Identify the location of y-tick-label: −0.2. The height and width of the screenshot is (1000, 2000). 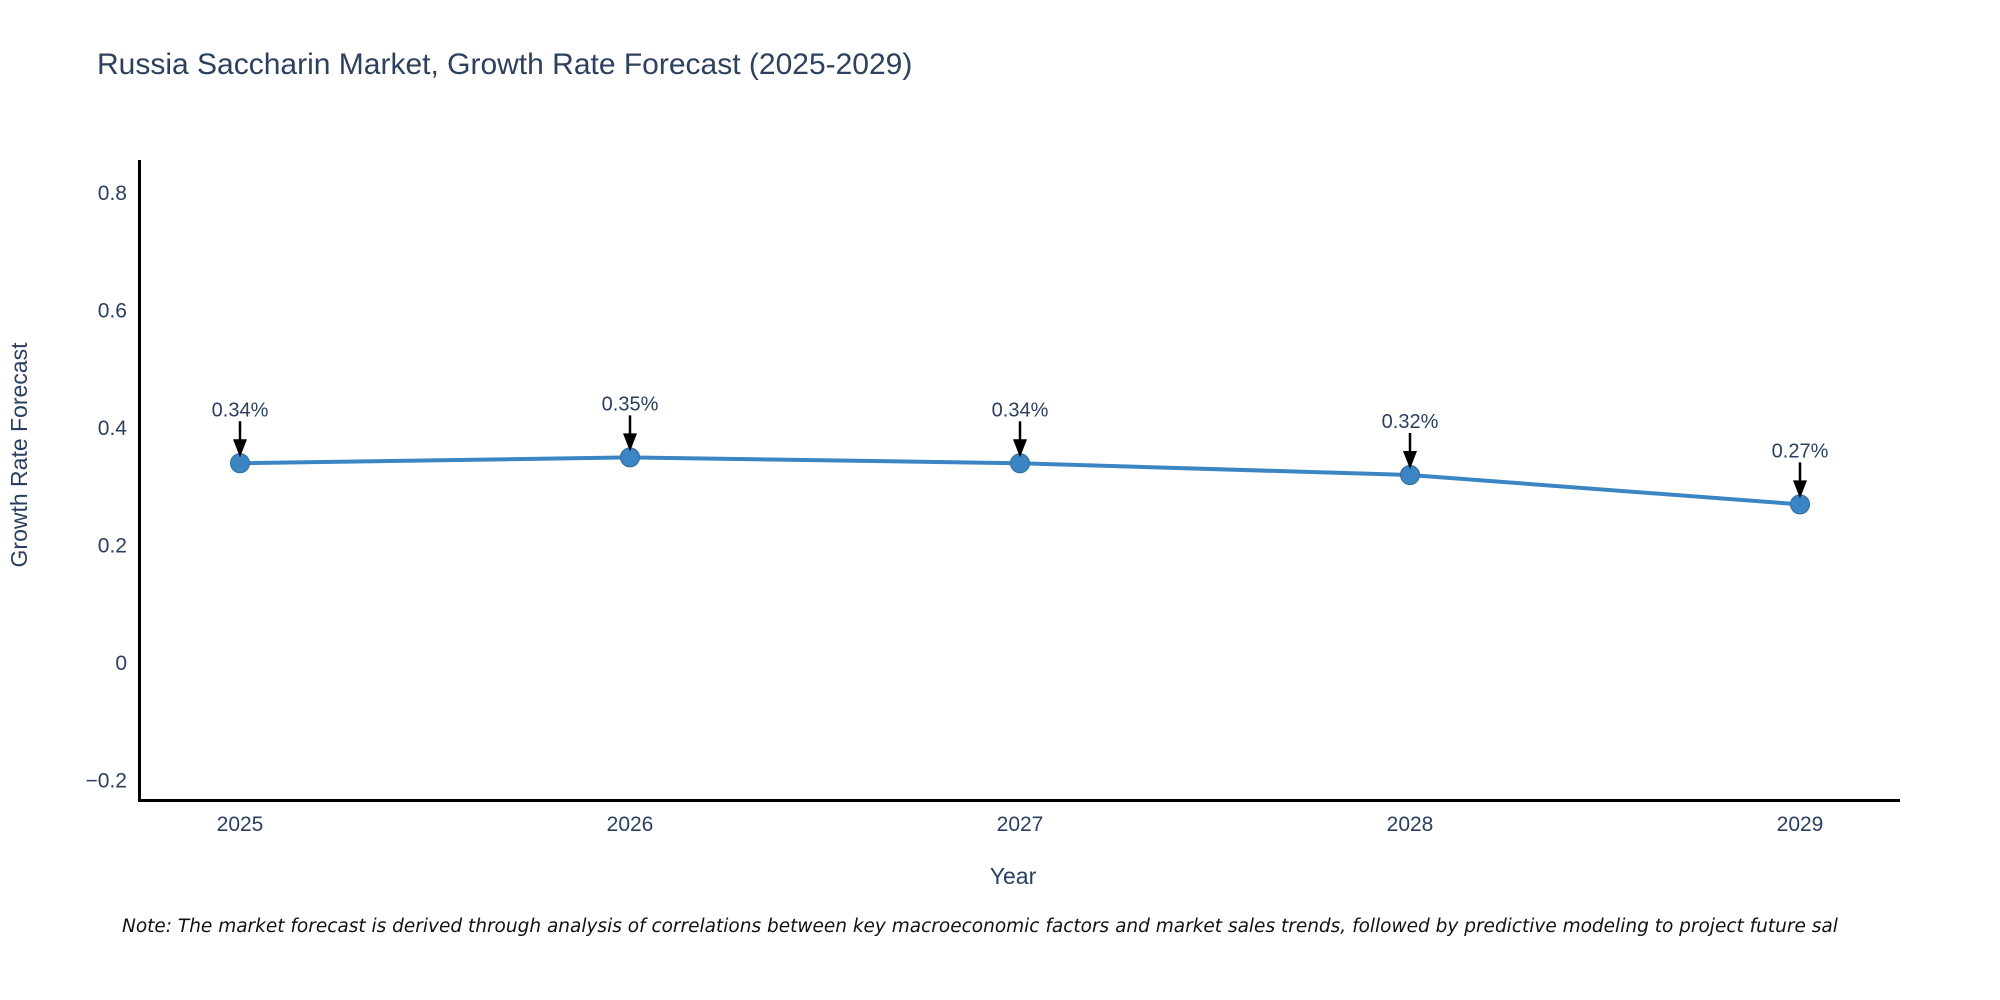
(106, 781).